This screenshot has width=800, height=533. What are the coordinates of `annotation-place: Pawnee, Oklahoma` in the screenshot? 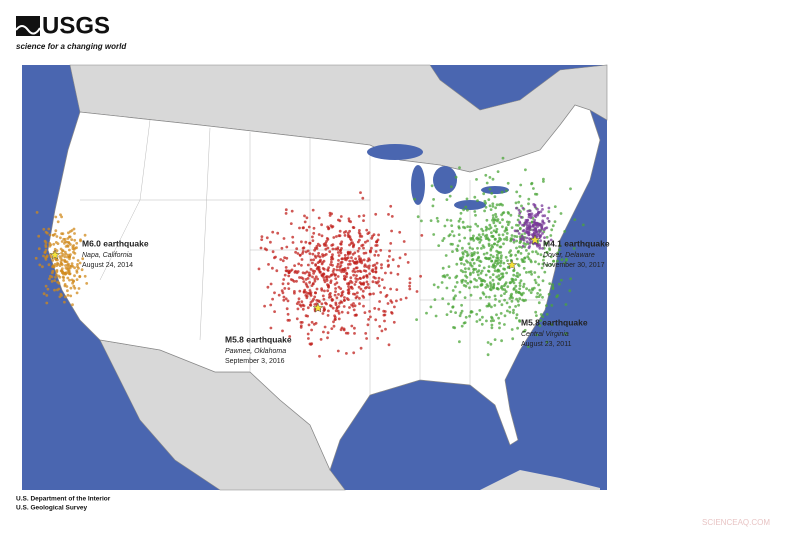 It's located at (255, 351).